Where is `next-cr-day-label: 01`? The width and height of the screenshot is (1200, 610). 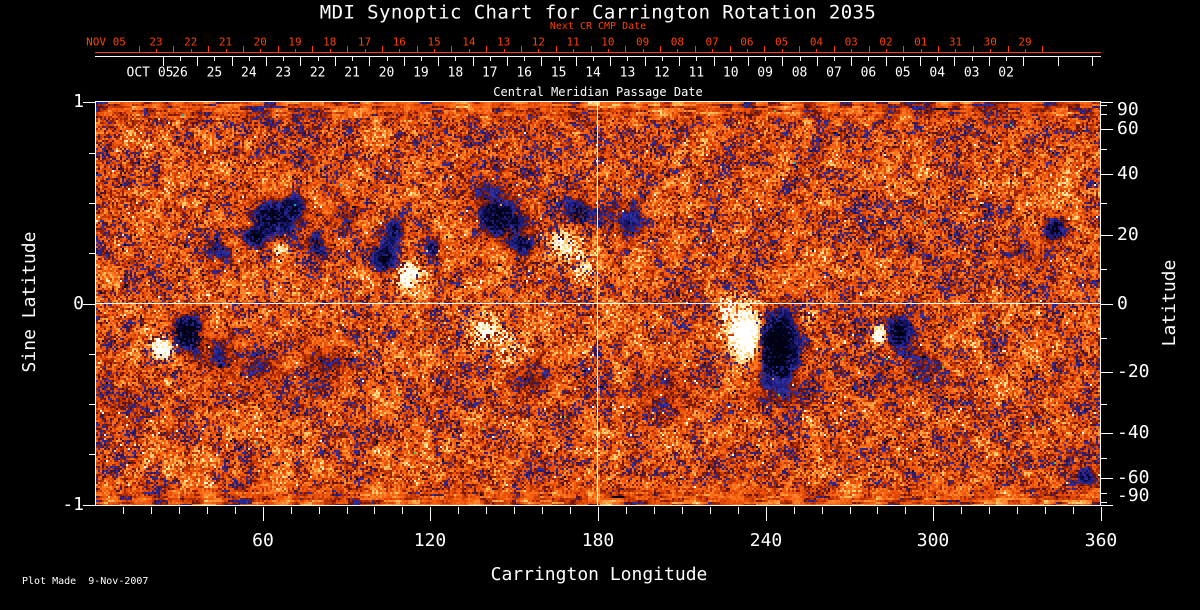 next-cr-day-label: 01 is located at coordinates (921, 42).